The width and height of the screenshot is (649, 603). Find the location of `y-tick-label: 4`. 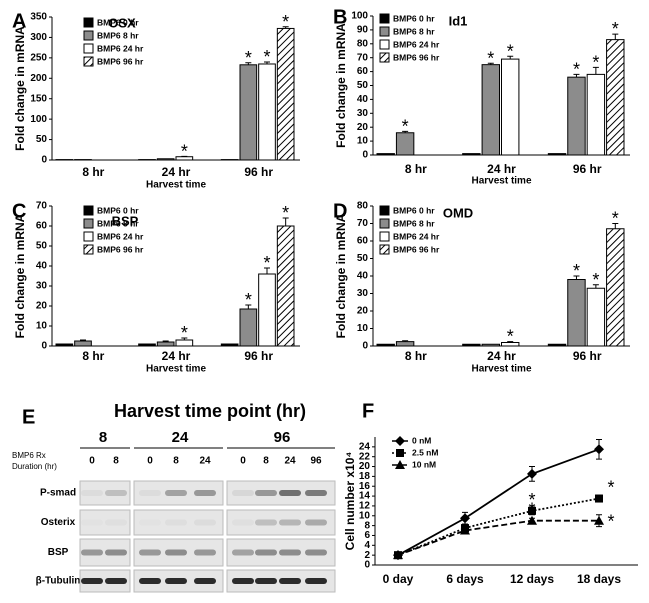

y-tick-label: 4 is located at coordinates (367, 545).